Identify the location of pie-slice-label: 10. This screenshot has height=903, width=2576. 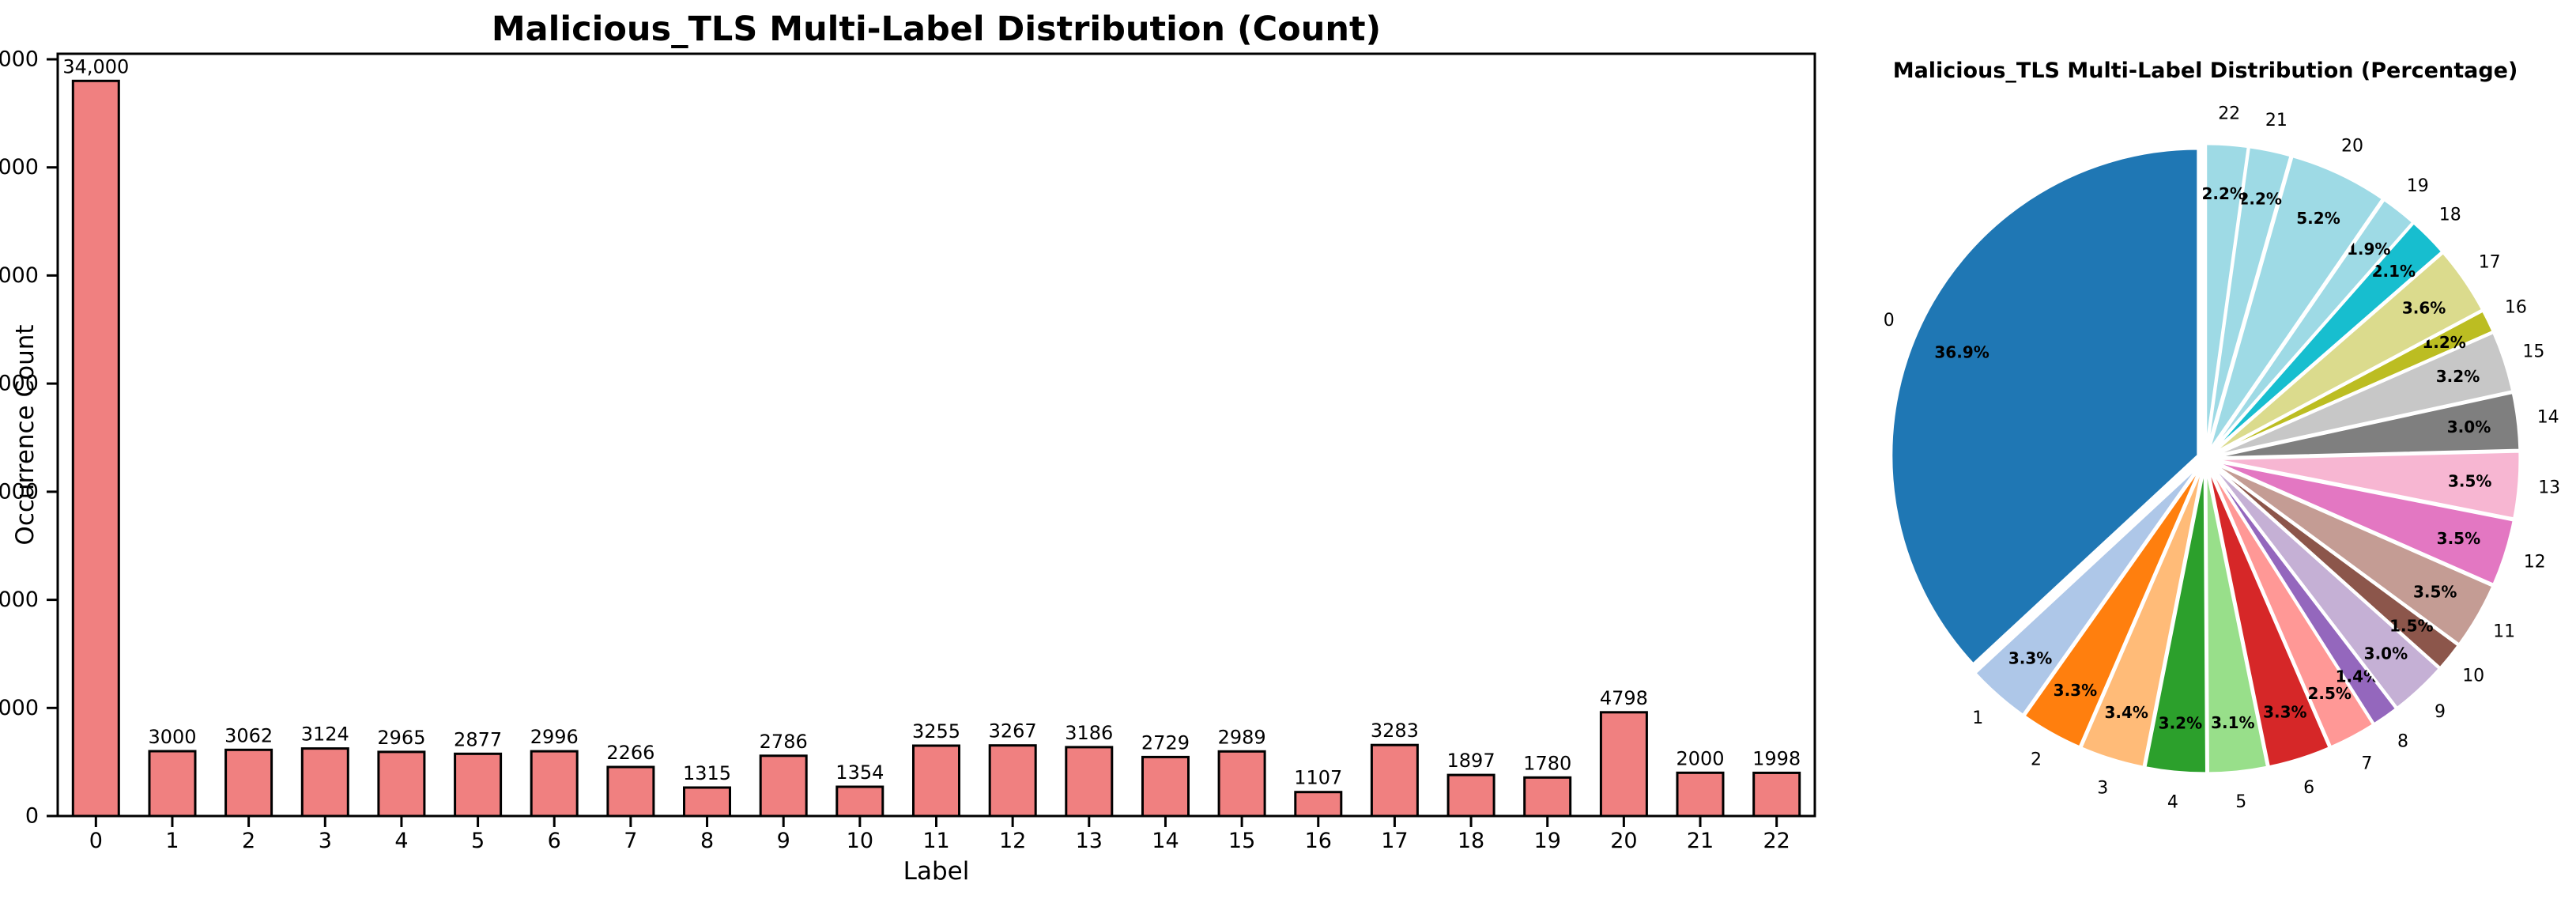
(2473, 676).